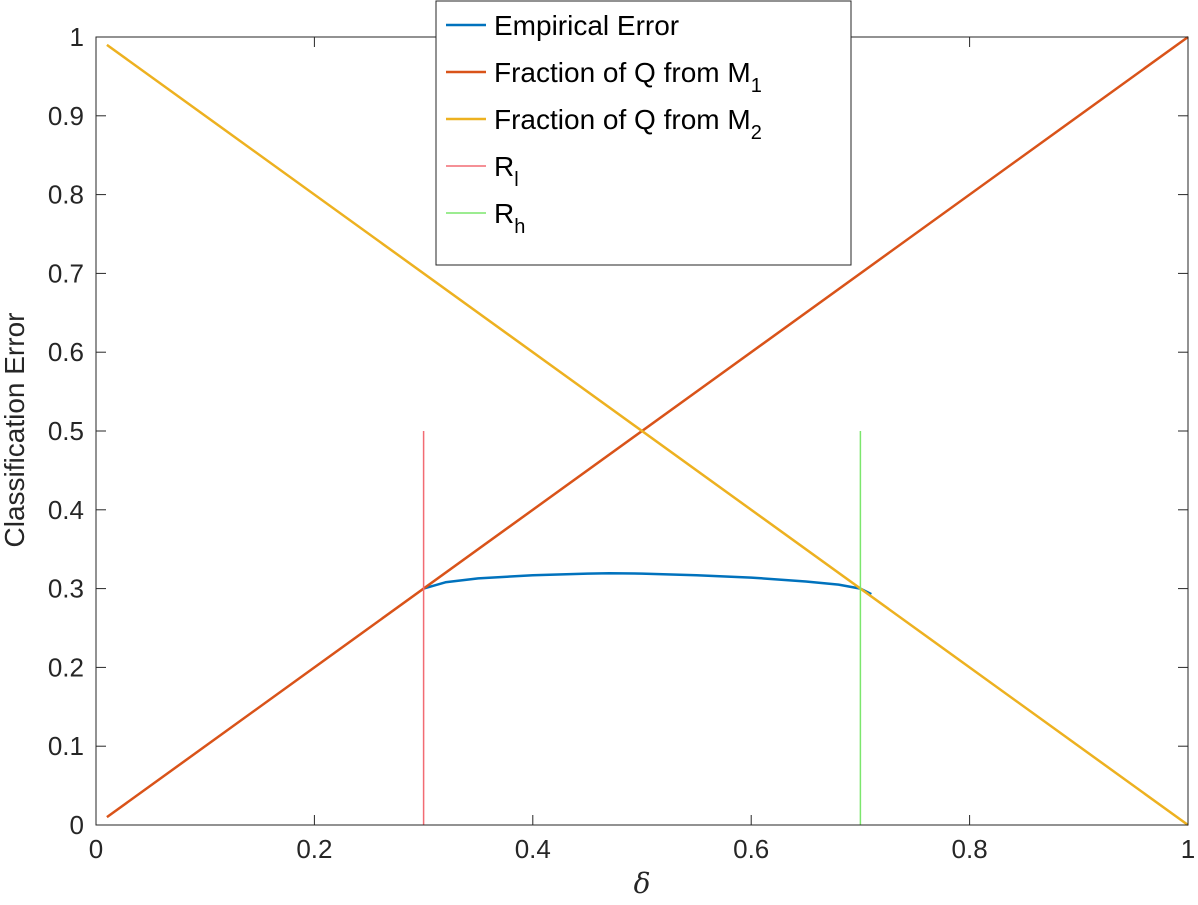 The width and height of the screenshot is (1198, 905). Describe the element at coordinates (516, 180) in the screenshot. I see `legend-label-subscript: l` at that location.